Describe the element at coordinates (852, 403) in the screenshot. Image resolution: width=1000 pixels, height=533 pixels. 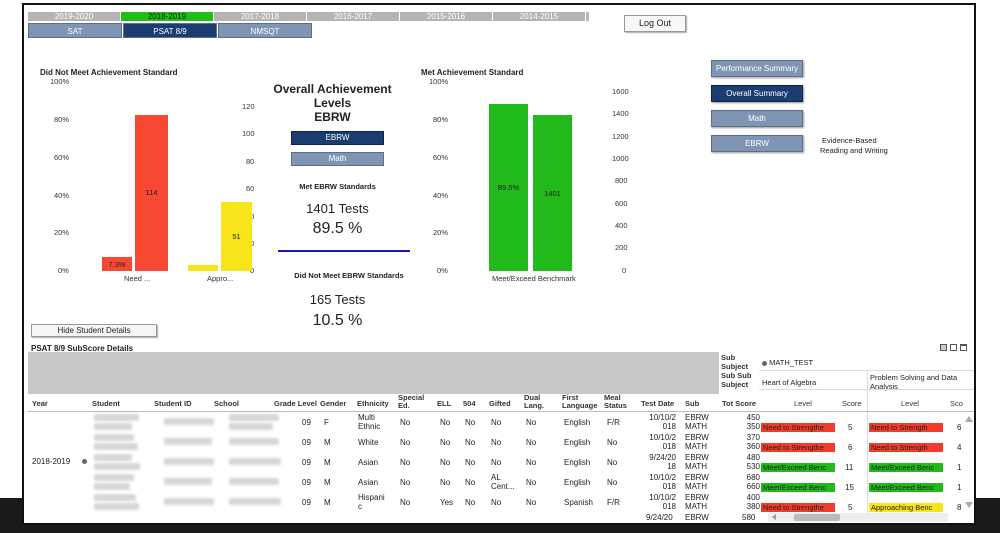
I see `col-header-score: Score` at that location.